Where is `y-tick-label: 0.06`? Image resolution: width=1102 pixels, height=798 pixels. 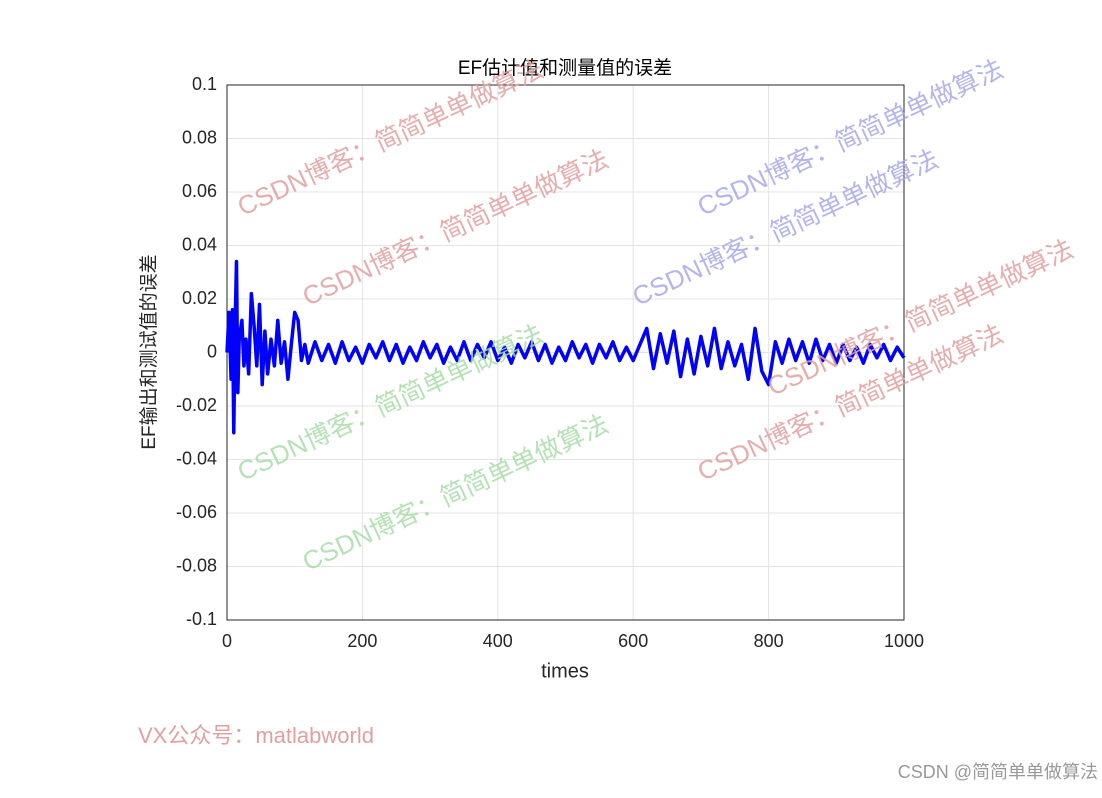 y-tick-label: 0.06 is located at coordinates (199, 191).